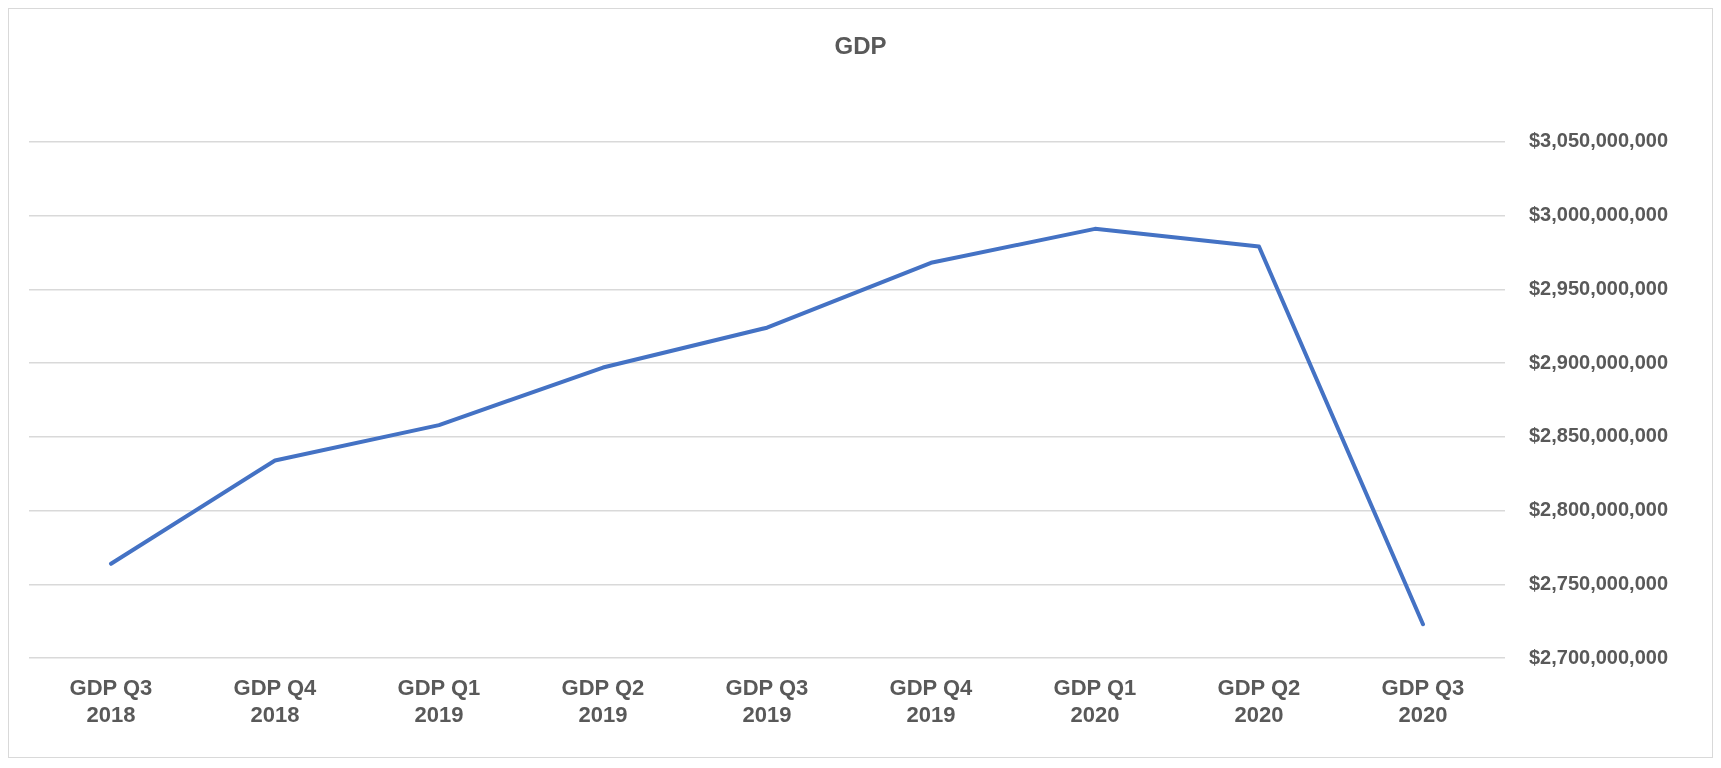 This screenshot has height=768, width=1721. What do you see at coordinates (1598, 361) in the screenshot?
I see `y-tick-label: $2,900,000,000` at bounding box center [1598, 361].